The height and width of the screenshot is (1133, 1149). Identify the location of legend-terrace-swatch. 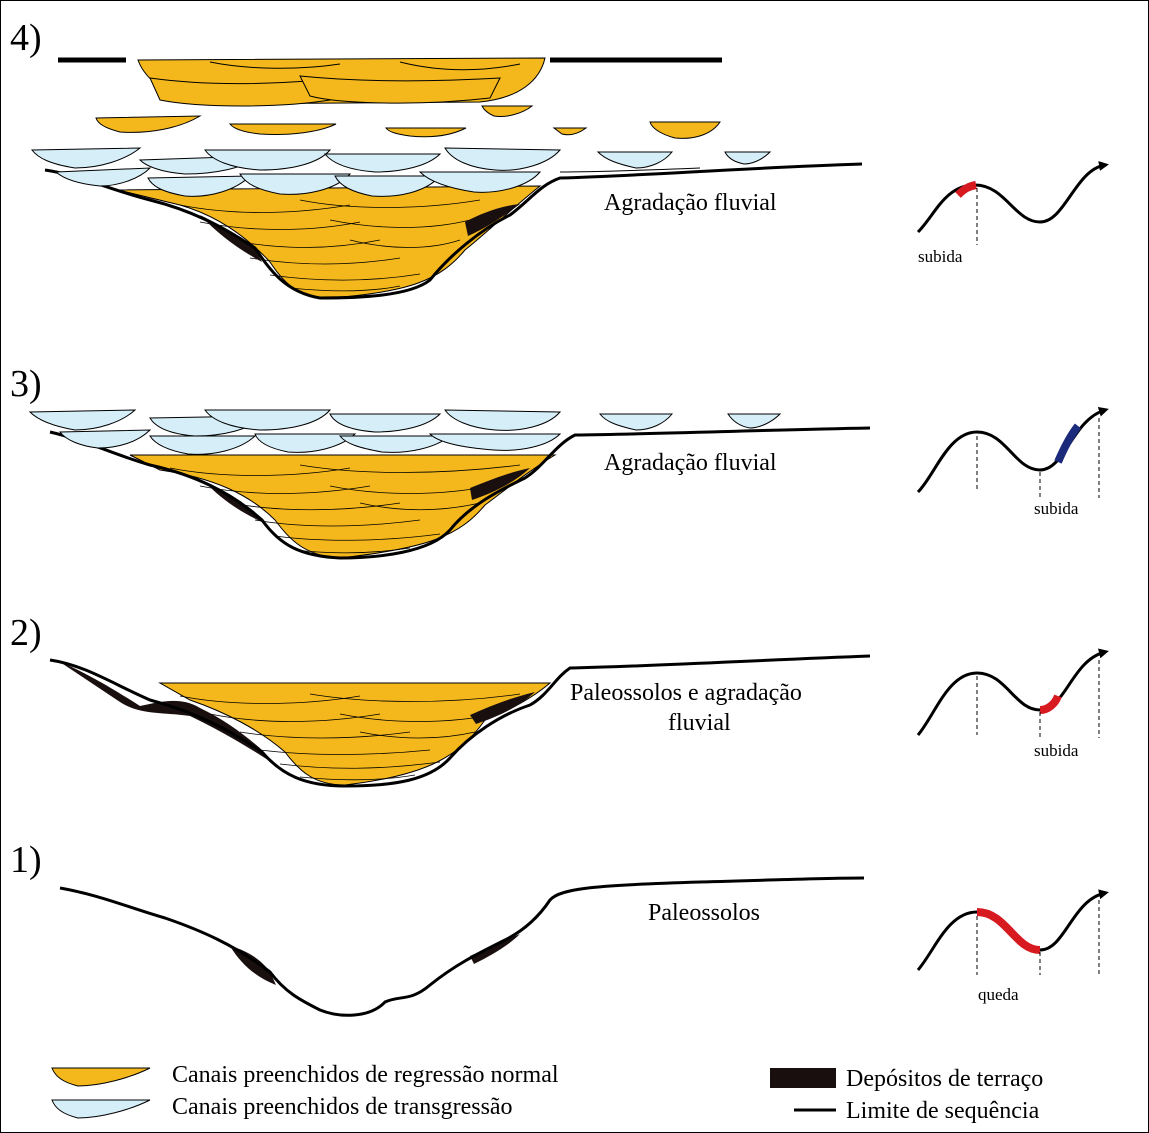
(803, 1078).